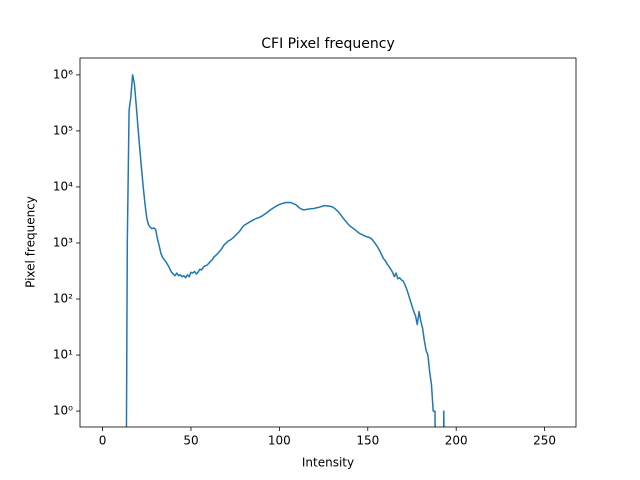  What do you see at coordinates (63, 355) in the screenshot?
I see `y-tick-label: 10¹` at bounding box center [63, 355].